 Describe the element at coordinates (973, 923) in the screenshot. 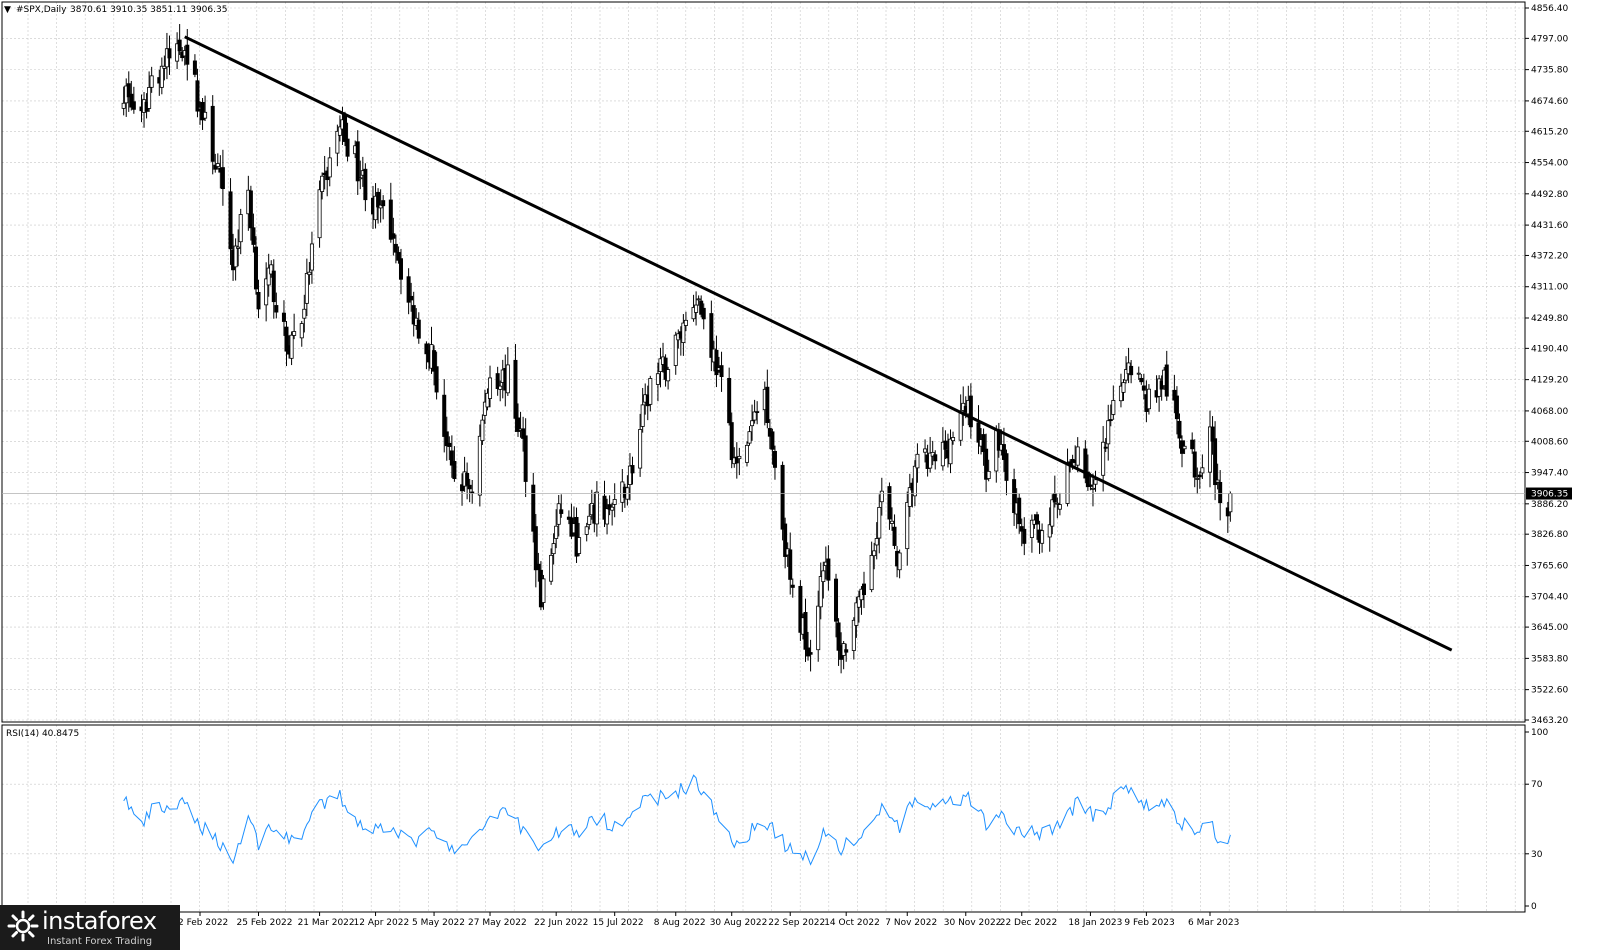

I see `date-tick-label: 30 Nov 2022` at that location.